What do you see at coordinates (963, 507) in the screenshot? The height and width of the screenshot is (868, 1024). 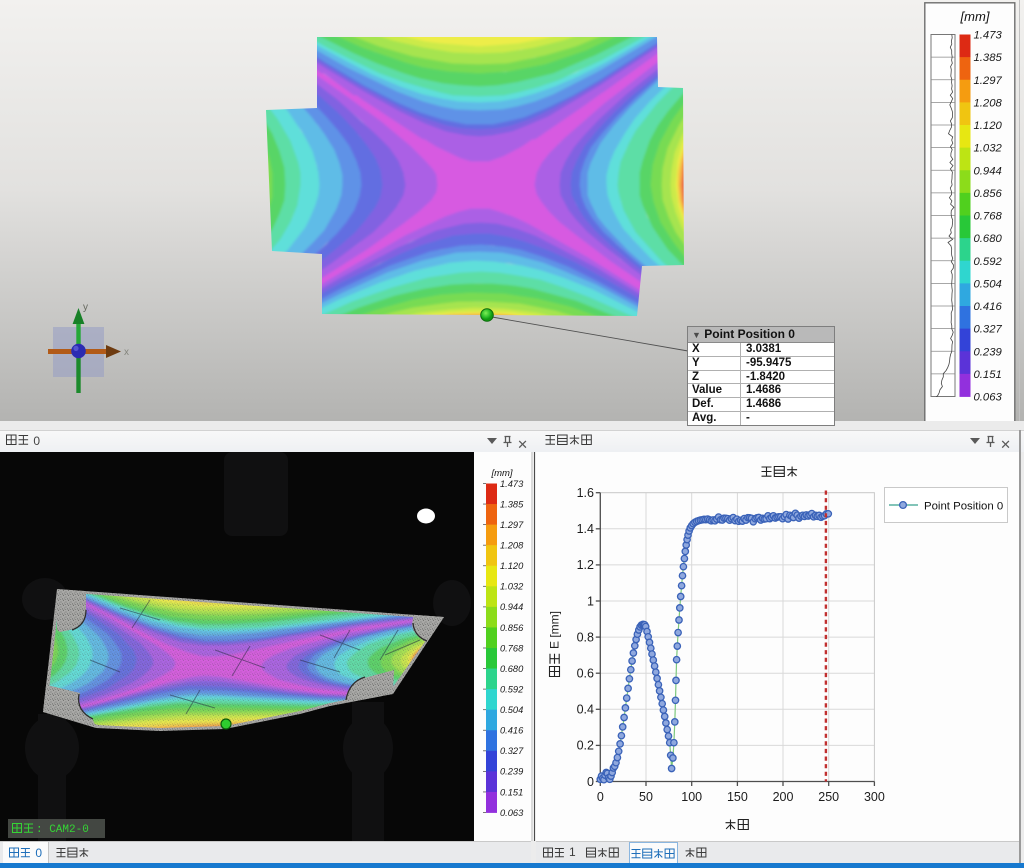 I see `svg-text: Point Position 0` at bounding box center [963, 507].